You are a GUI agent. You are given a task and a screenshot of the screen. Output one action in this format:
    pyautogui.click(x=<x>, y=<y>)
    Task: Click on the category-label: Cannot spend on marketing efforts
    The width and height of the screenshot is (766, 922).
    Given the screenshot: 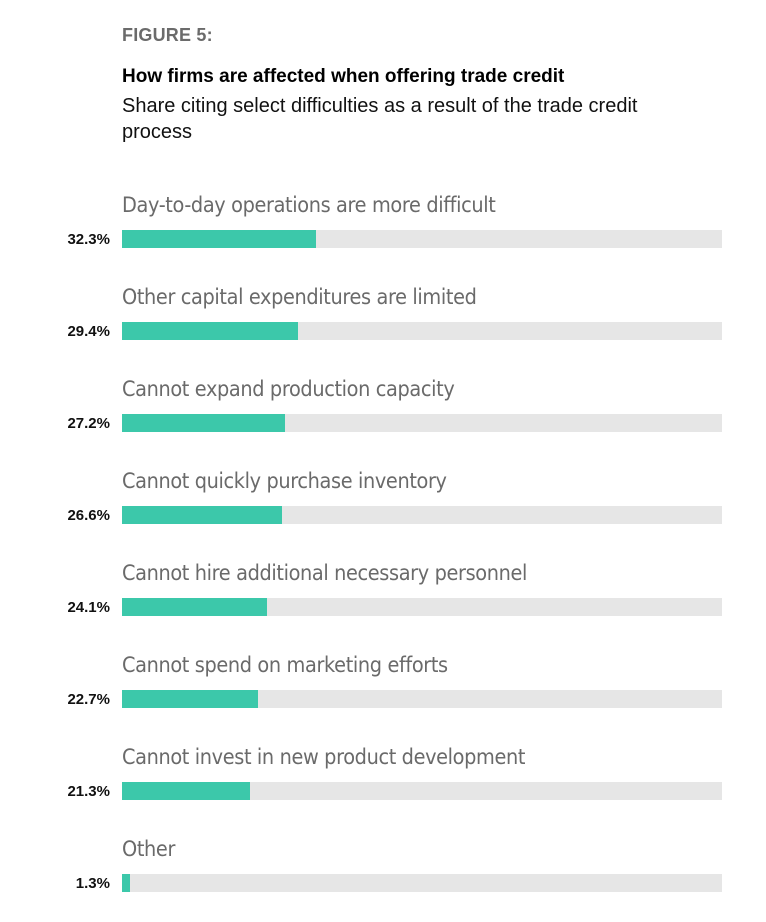 What is the action you would take?
    pyautogui.click(x=285, y=665)
    